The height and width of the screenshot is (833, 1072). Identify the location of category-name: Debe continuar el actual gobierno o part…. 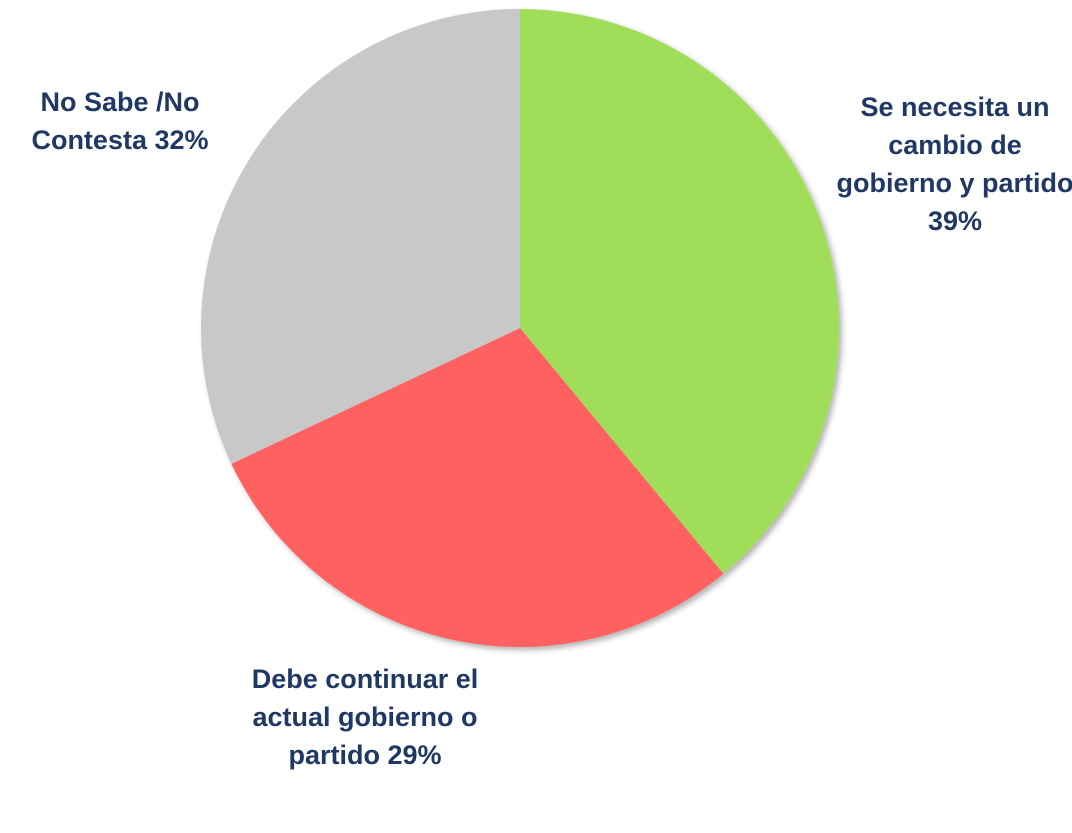
(365, 717).